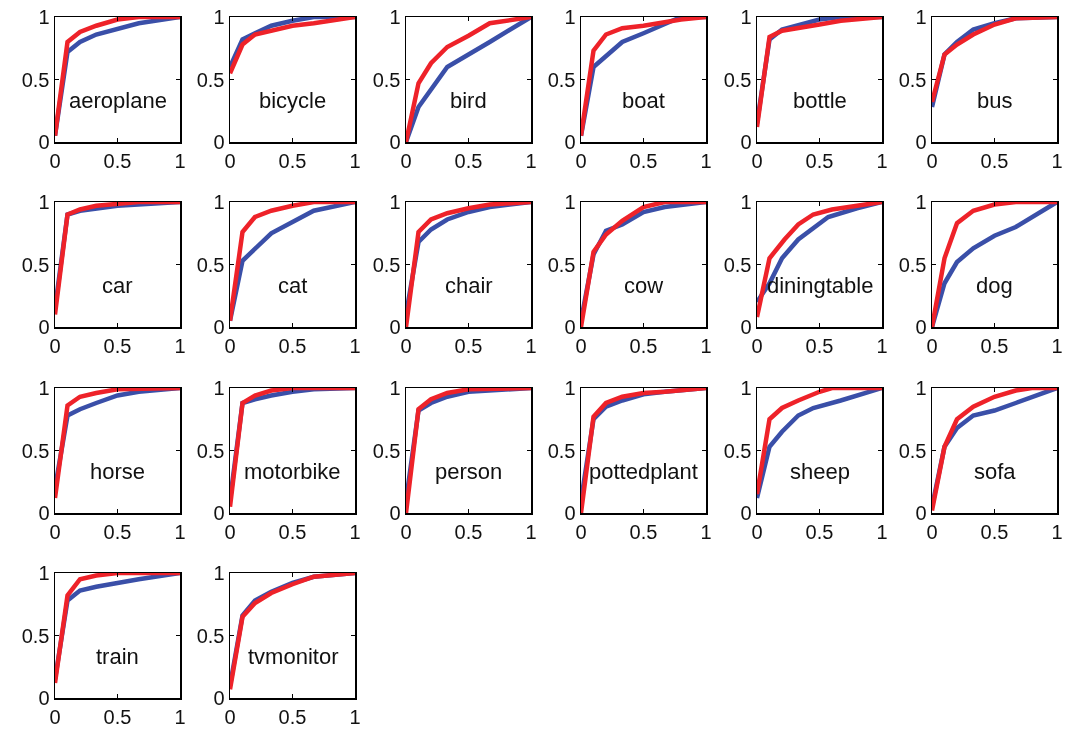  What do you see at coordinates (819, 471) in the screenshot?
I see `annotation: sheep` at bounding box center [819, 471].